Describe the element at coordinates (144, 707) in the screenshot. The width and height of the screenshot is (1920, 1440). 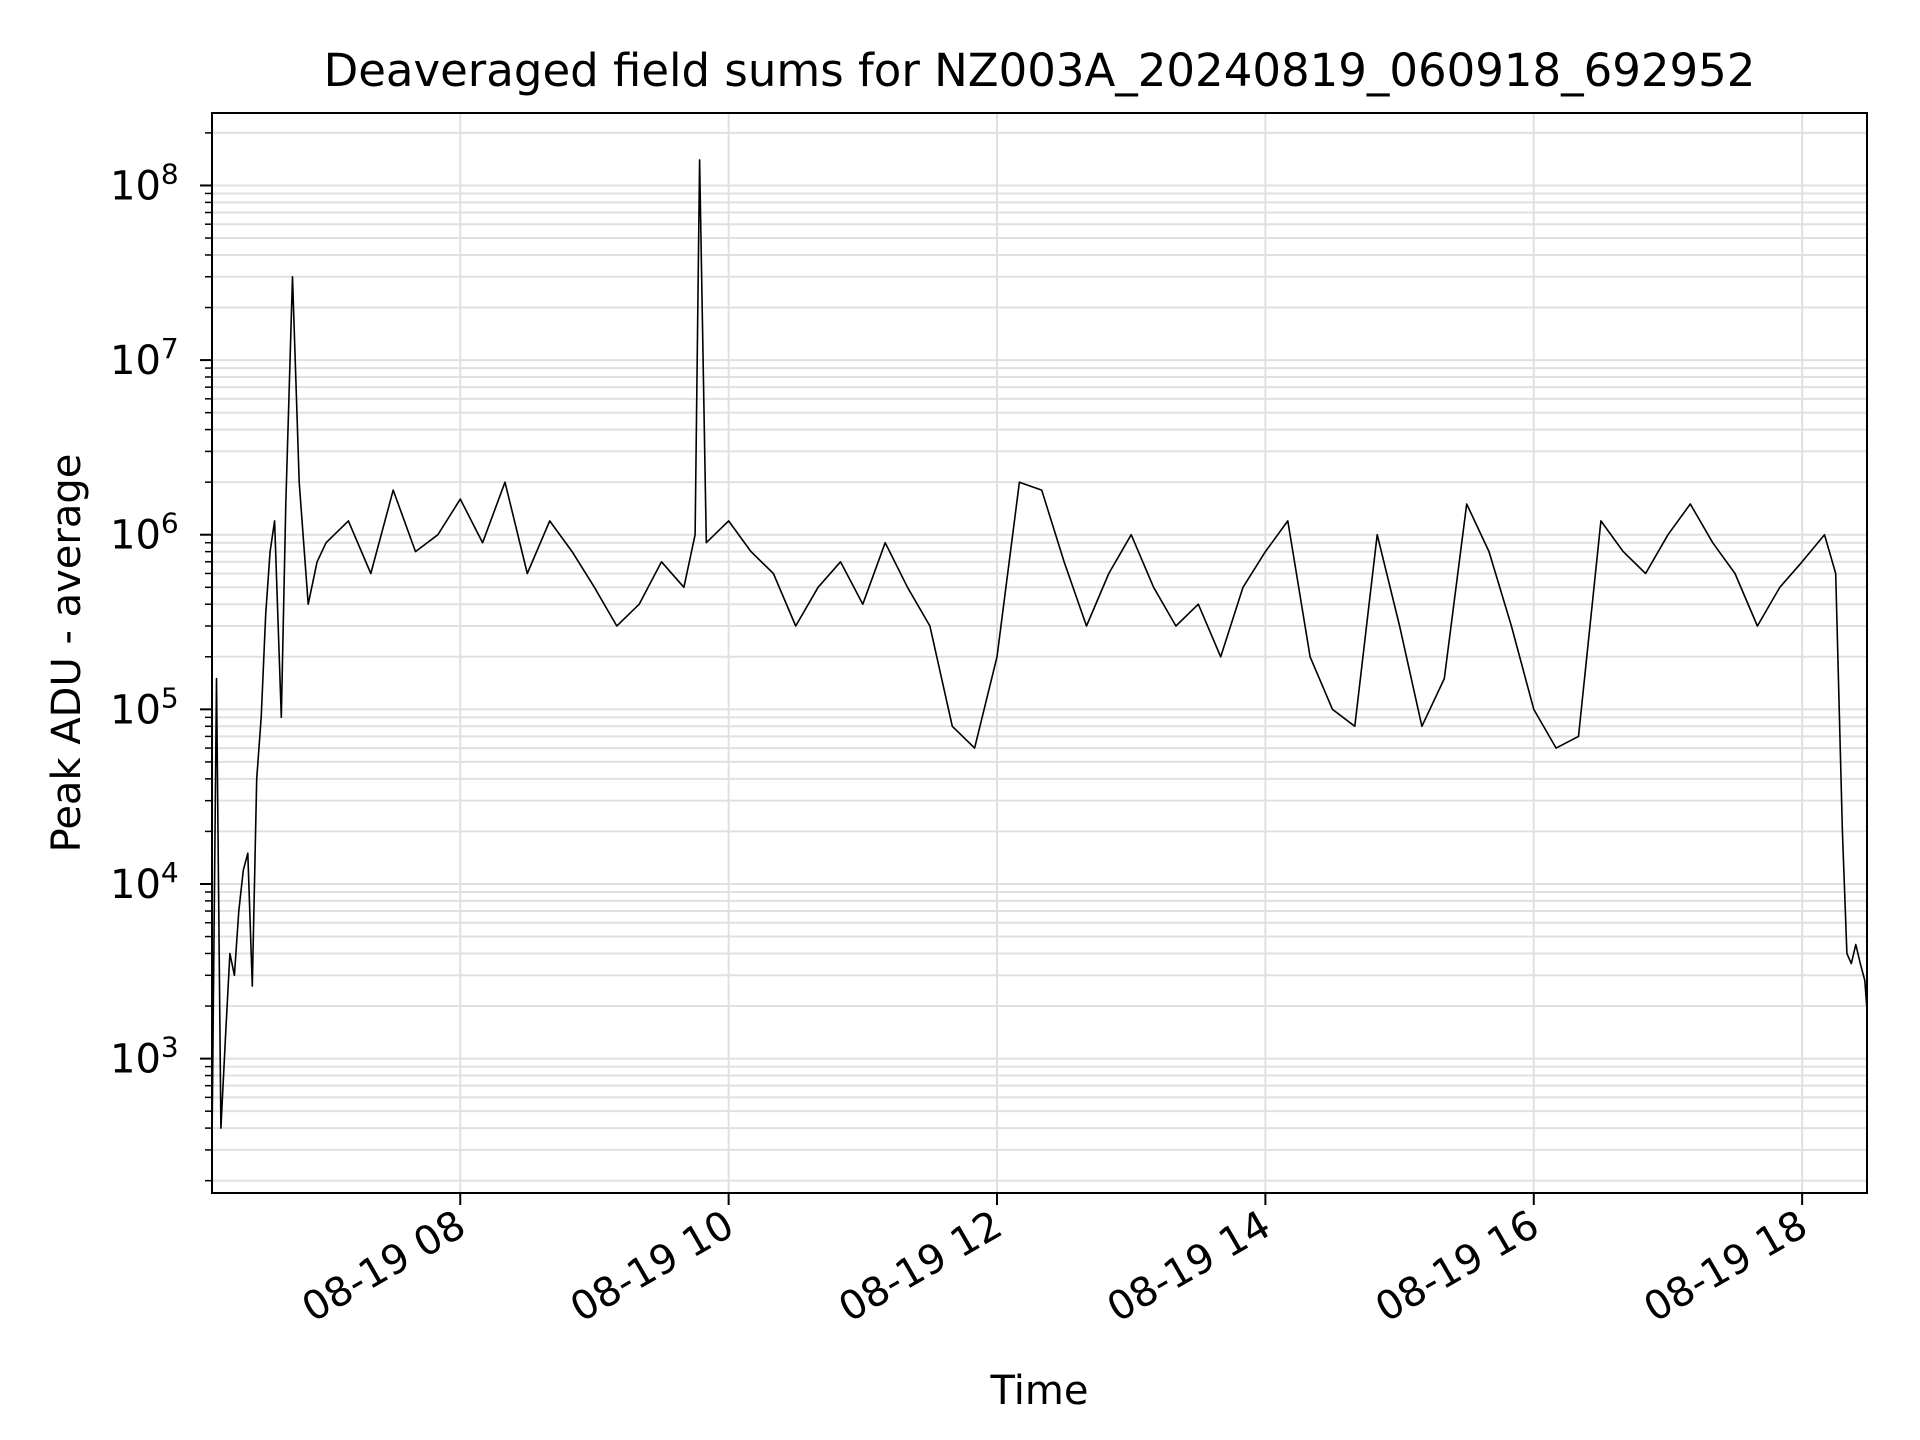
I see `y-tick-label: 105` at that location.